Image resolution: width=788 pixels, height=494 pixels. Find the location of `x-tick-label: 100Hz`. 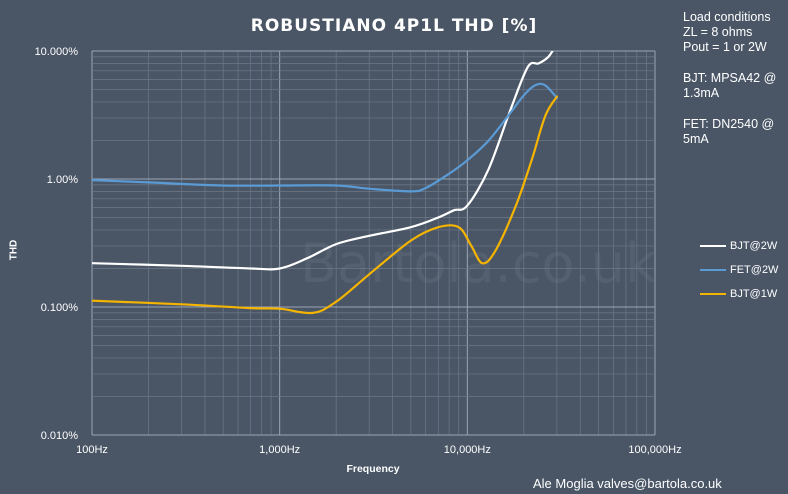

x-tick-label: 100Hz is located at coordinates (92, 450).